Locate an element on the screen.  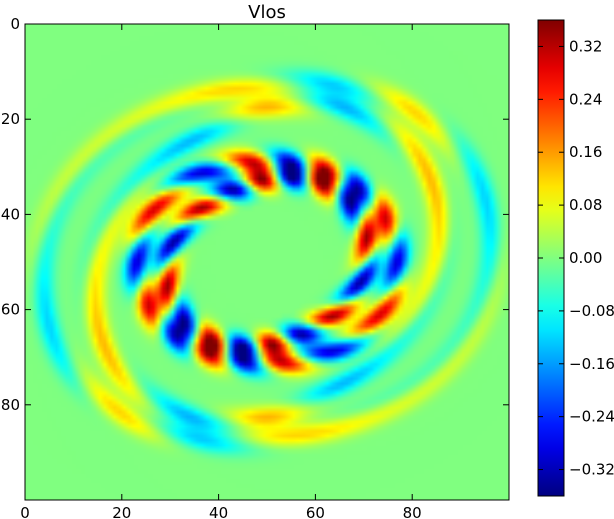
y-tick-label: 20 is located at coordinates (10, 119).